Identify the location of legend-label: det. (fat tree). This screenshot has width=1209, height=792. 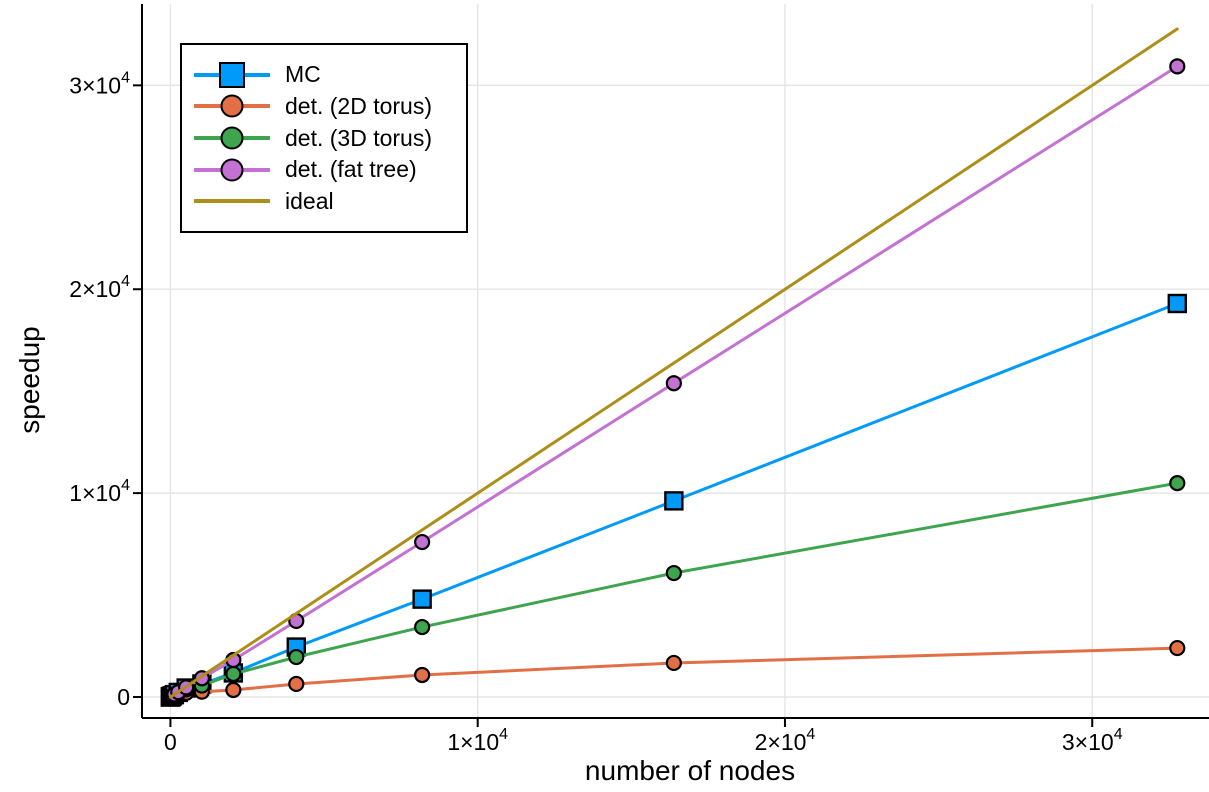
(351, 169).